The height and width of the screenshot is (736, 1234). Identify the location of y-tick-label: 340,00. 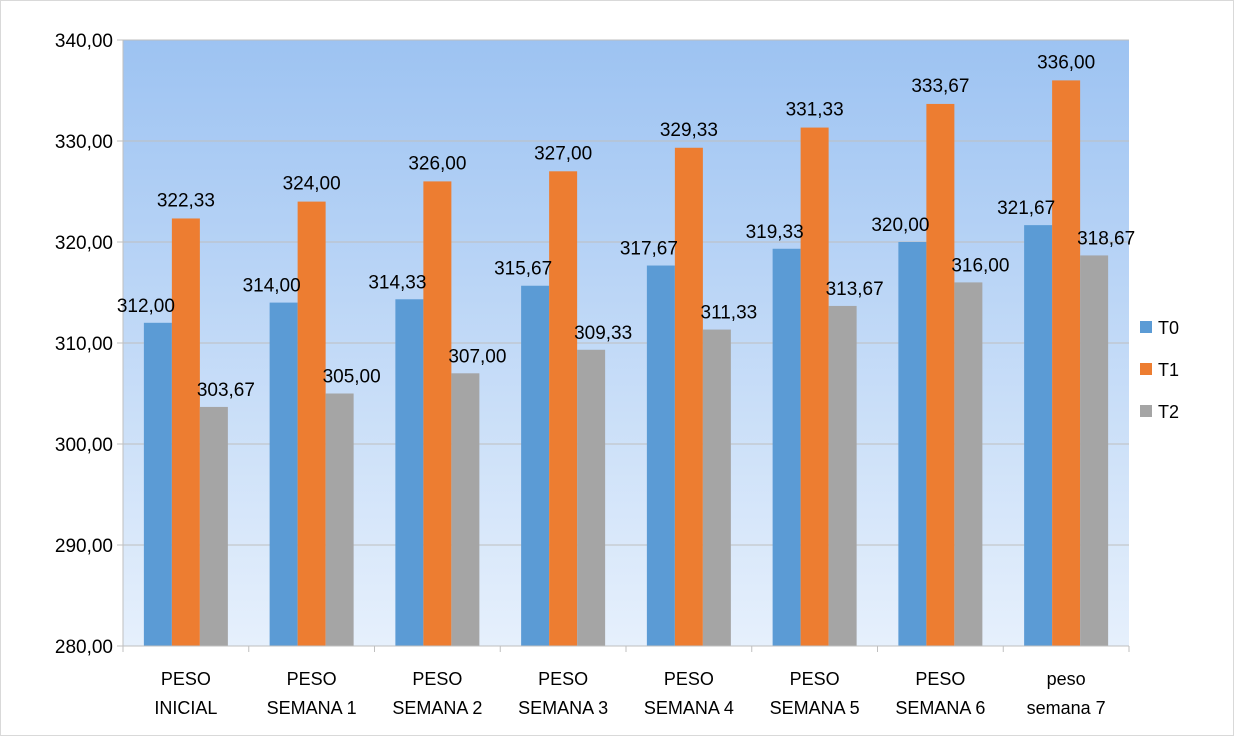
(84, 41).